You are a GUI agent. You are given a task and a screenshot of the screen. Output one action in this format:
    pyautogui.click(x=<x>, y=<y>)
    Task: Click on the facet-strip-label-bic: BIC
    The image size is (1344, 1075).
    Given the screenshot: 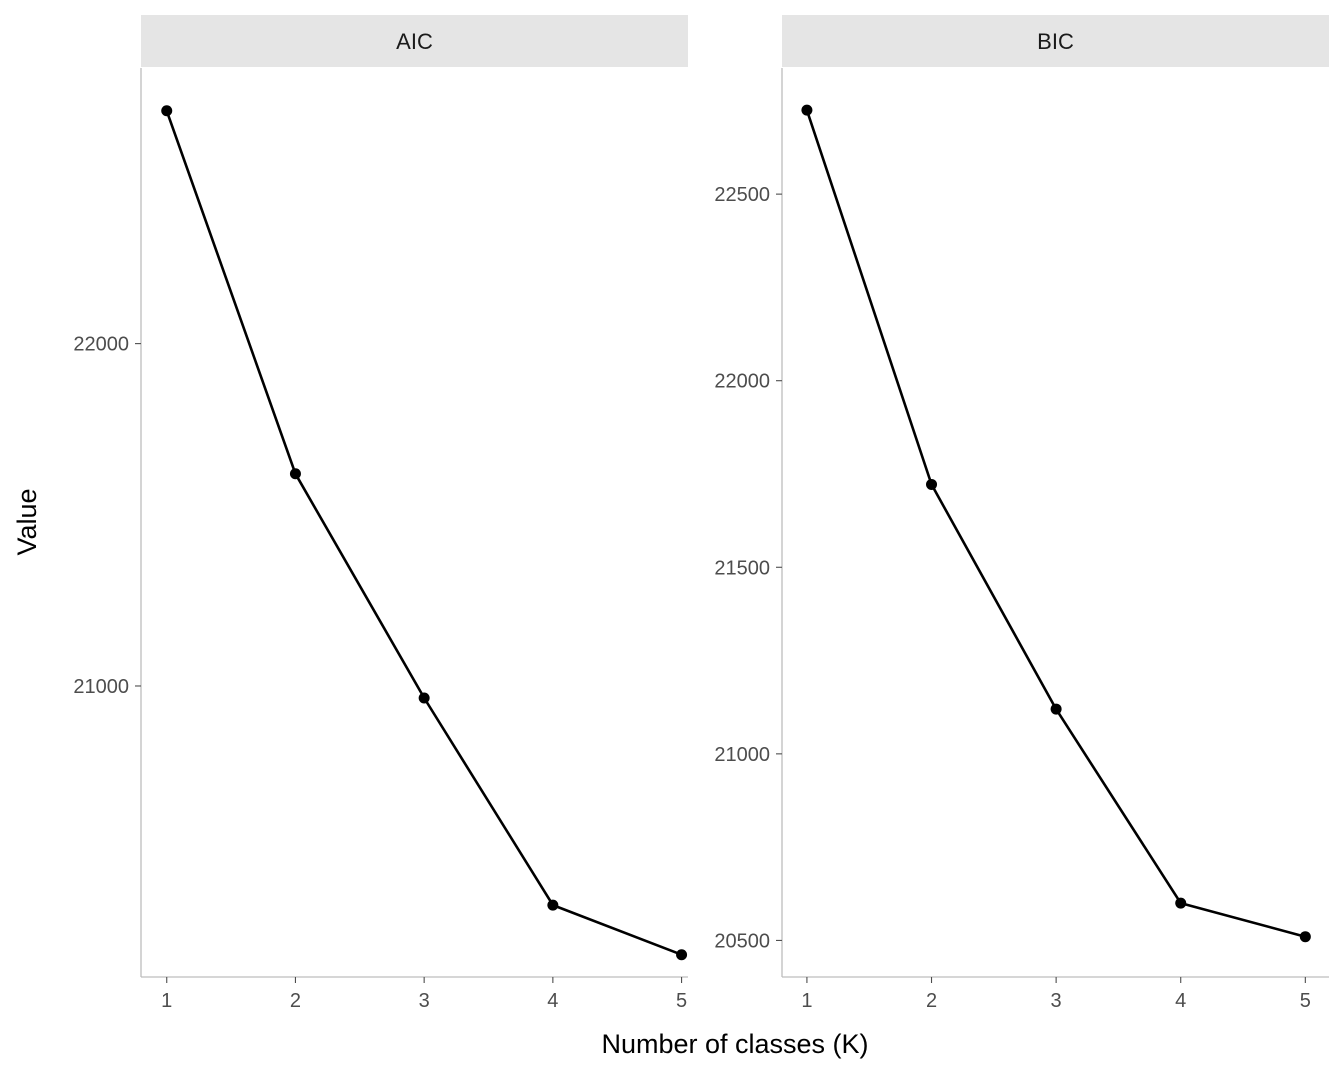 What is the action you would take?
    pyautogui.click(x=1055, y=41)
    